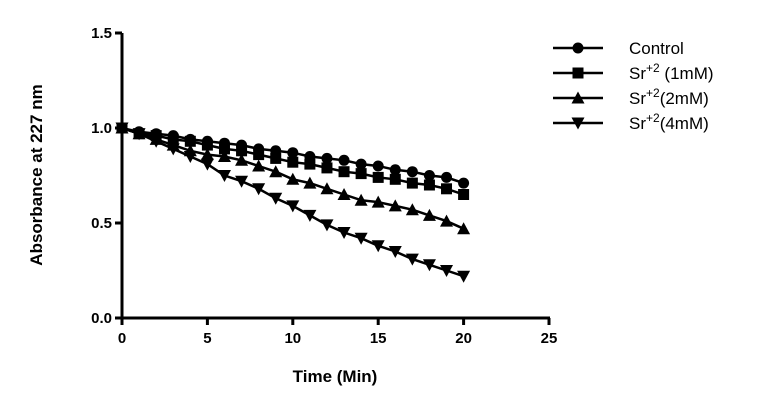  I want to click on legend-label: Sr+2(4mM), so click(669, 122).